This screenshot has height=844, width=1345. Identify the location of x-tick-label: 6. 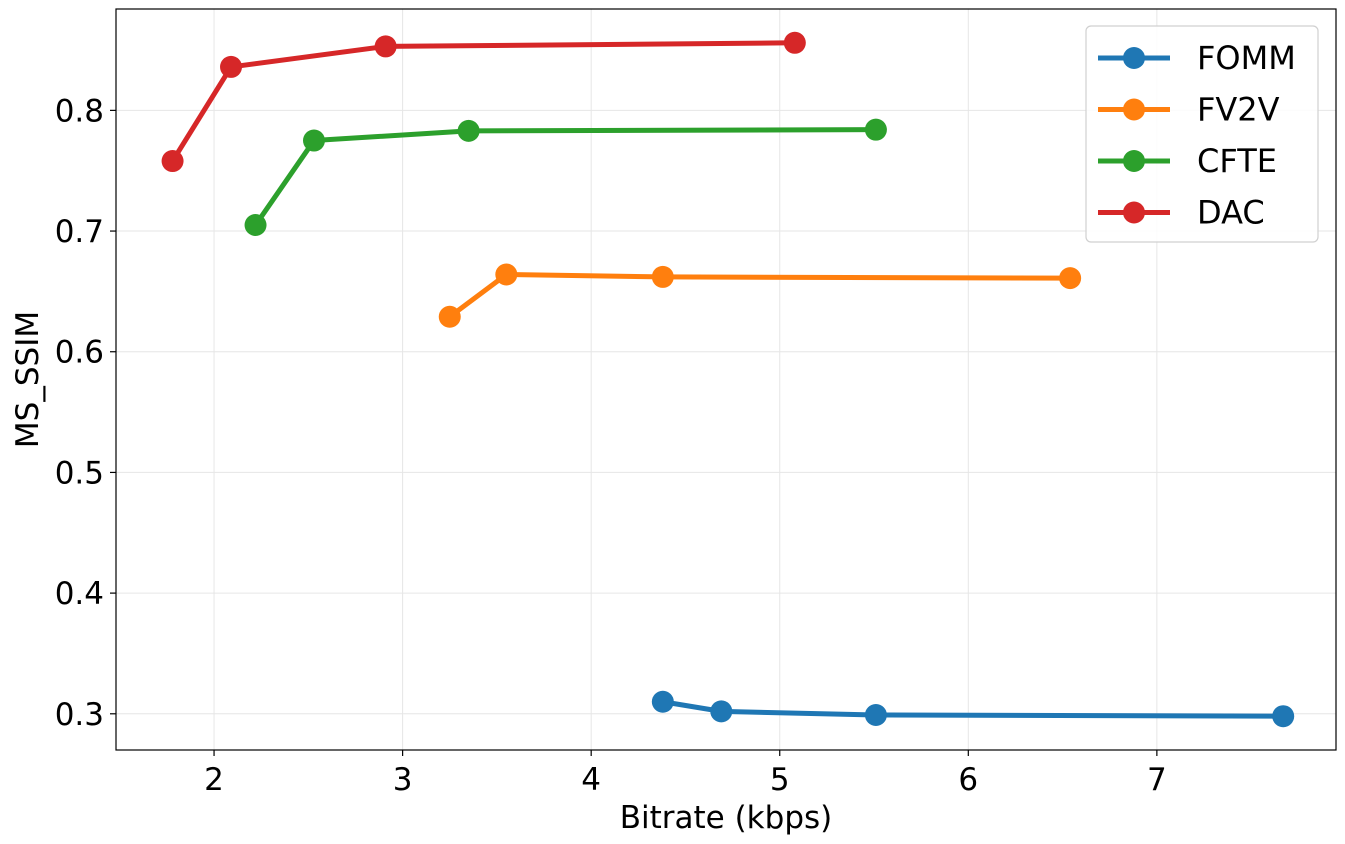
(968, 780).